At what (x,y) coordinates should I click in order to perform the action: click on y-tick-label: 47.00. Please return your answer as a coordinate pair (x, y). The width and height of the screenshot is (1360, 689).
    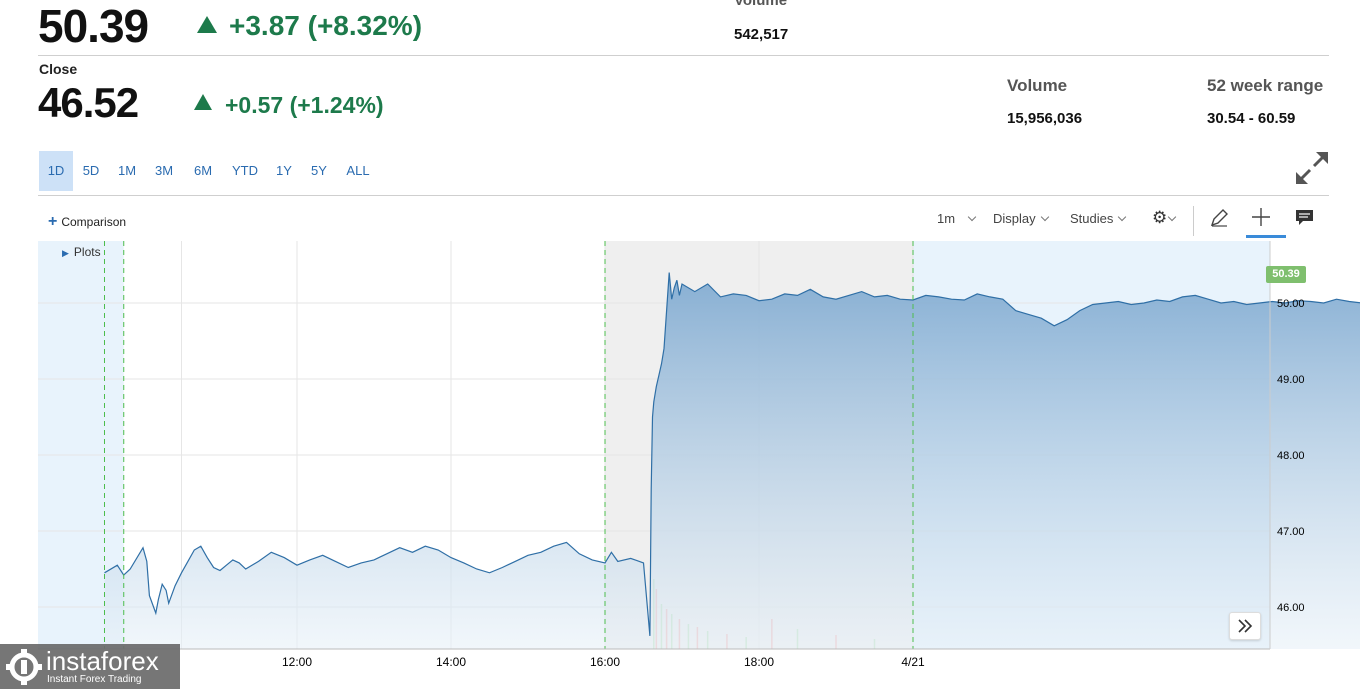
    Looking at the image, I should click on (1291, 532).